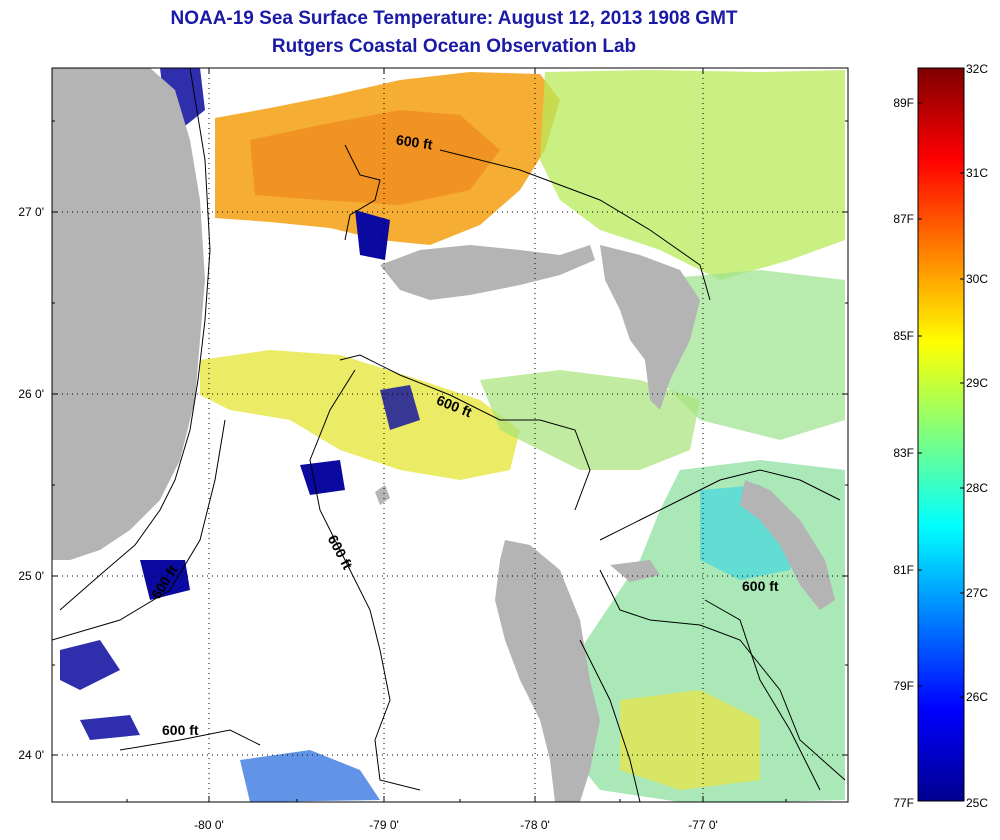  I want to click on lon-label-78: -78 0', so click(535, 825).